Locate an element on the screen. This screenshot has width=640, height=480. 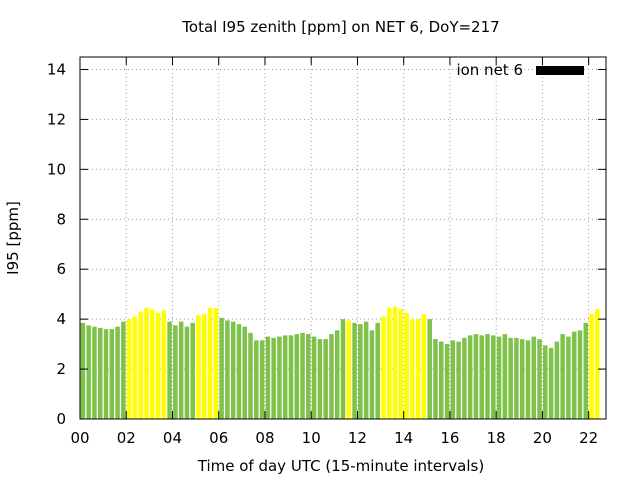
x-tick-label: 22 is located at coordinates (588, 438).